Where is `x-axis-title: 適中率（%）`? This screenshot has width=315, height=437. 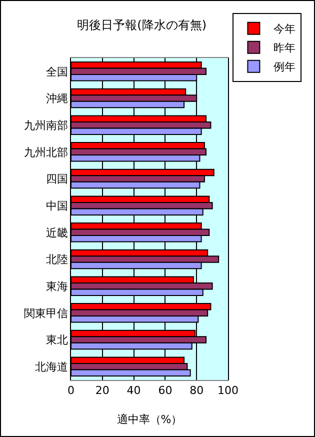
x-axis-title: 適中率（%） is located at coordinates (149, 419).